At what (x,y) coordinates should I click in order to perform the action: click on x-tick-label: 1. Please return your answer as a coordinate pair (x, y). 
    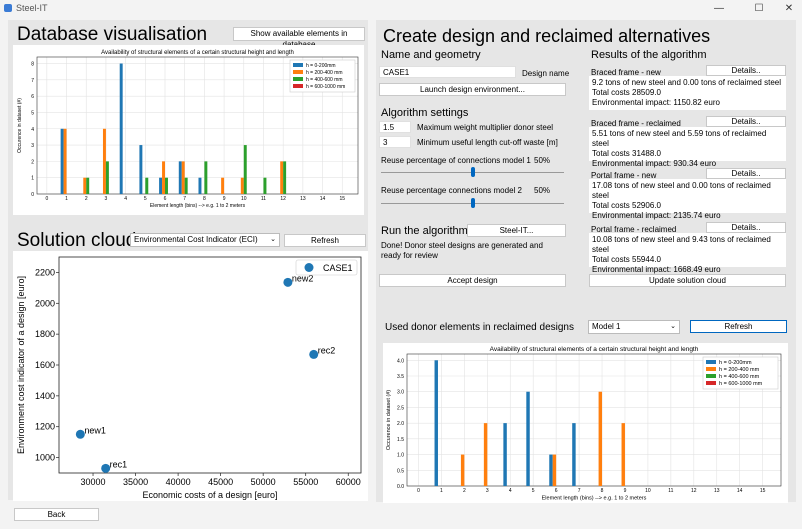
    Looking at the image, I should click on (66, 199).